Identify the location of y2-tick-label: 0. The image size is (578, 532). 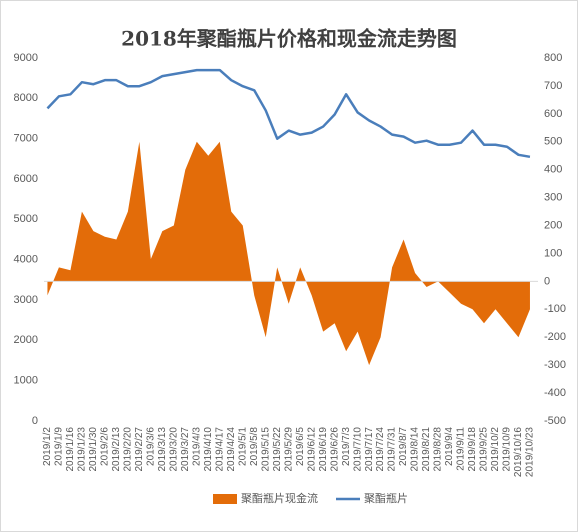
(547, 281).